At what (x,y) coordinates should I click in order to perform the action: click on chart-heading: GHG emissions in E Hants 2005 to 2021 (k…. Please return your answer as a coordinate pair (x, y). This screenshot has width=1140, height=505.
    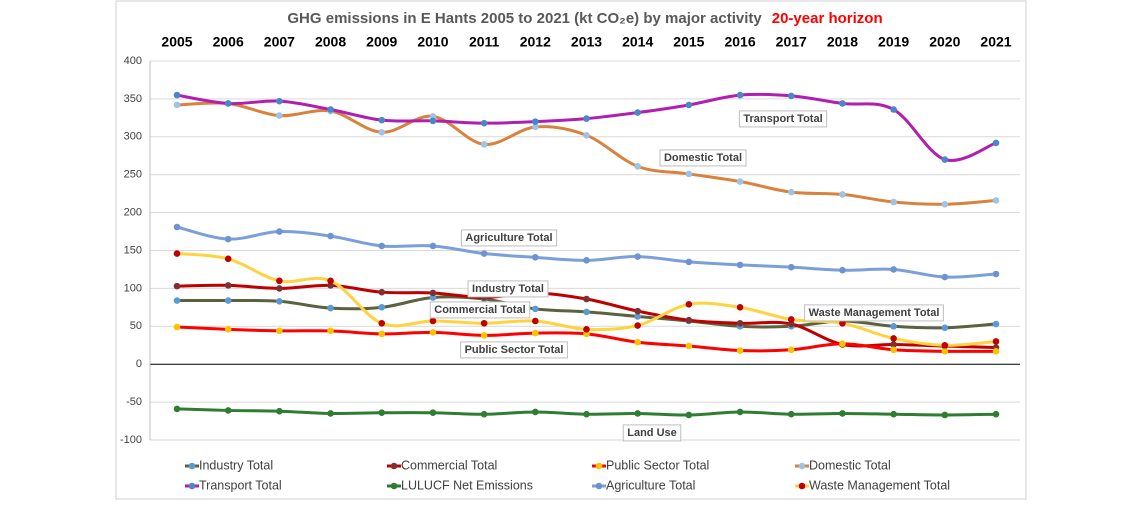
    Looking at the image, I should click on (584, 18).